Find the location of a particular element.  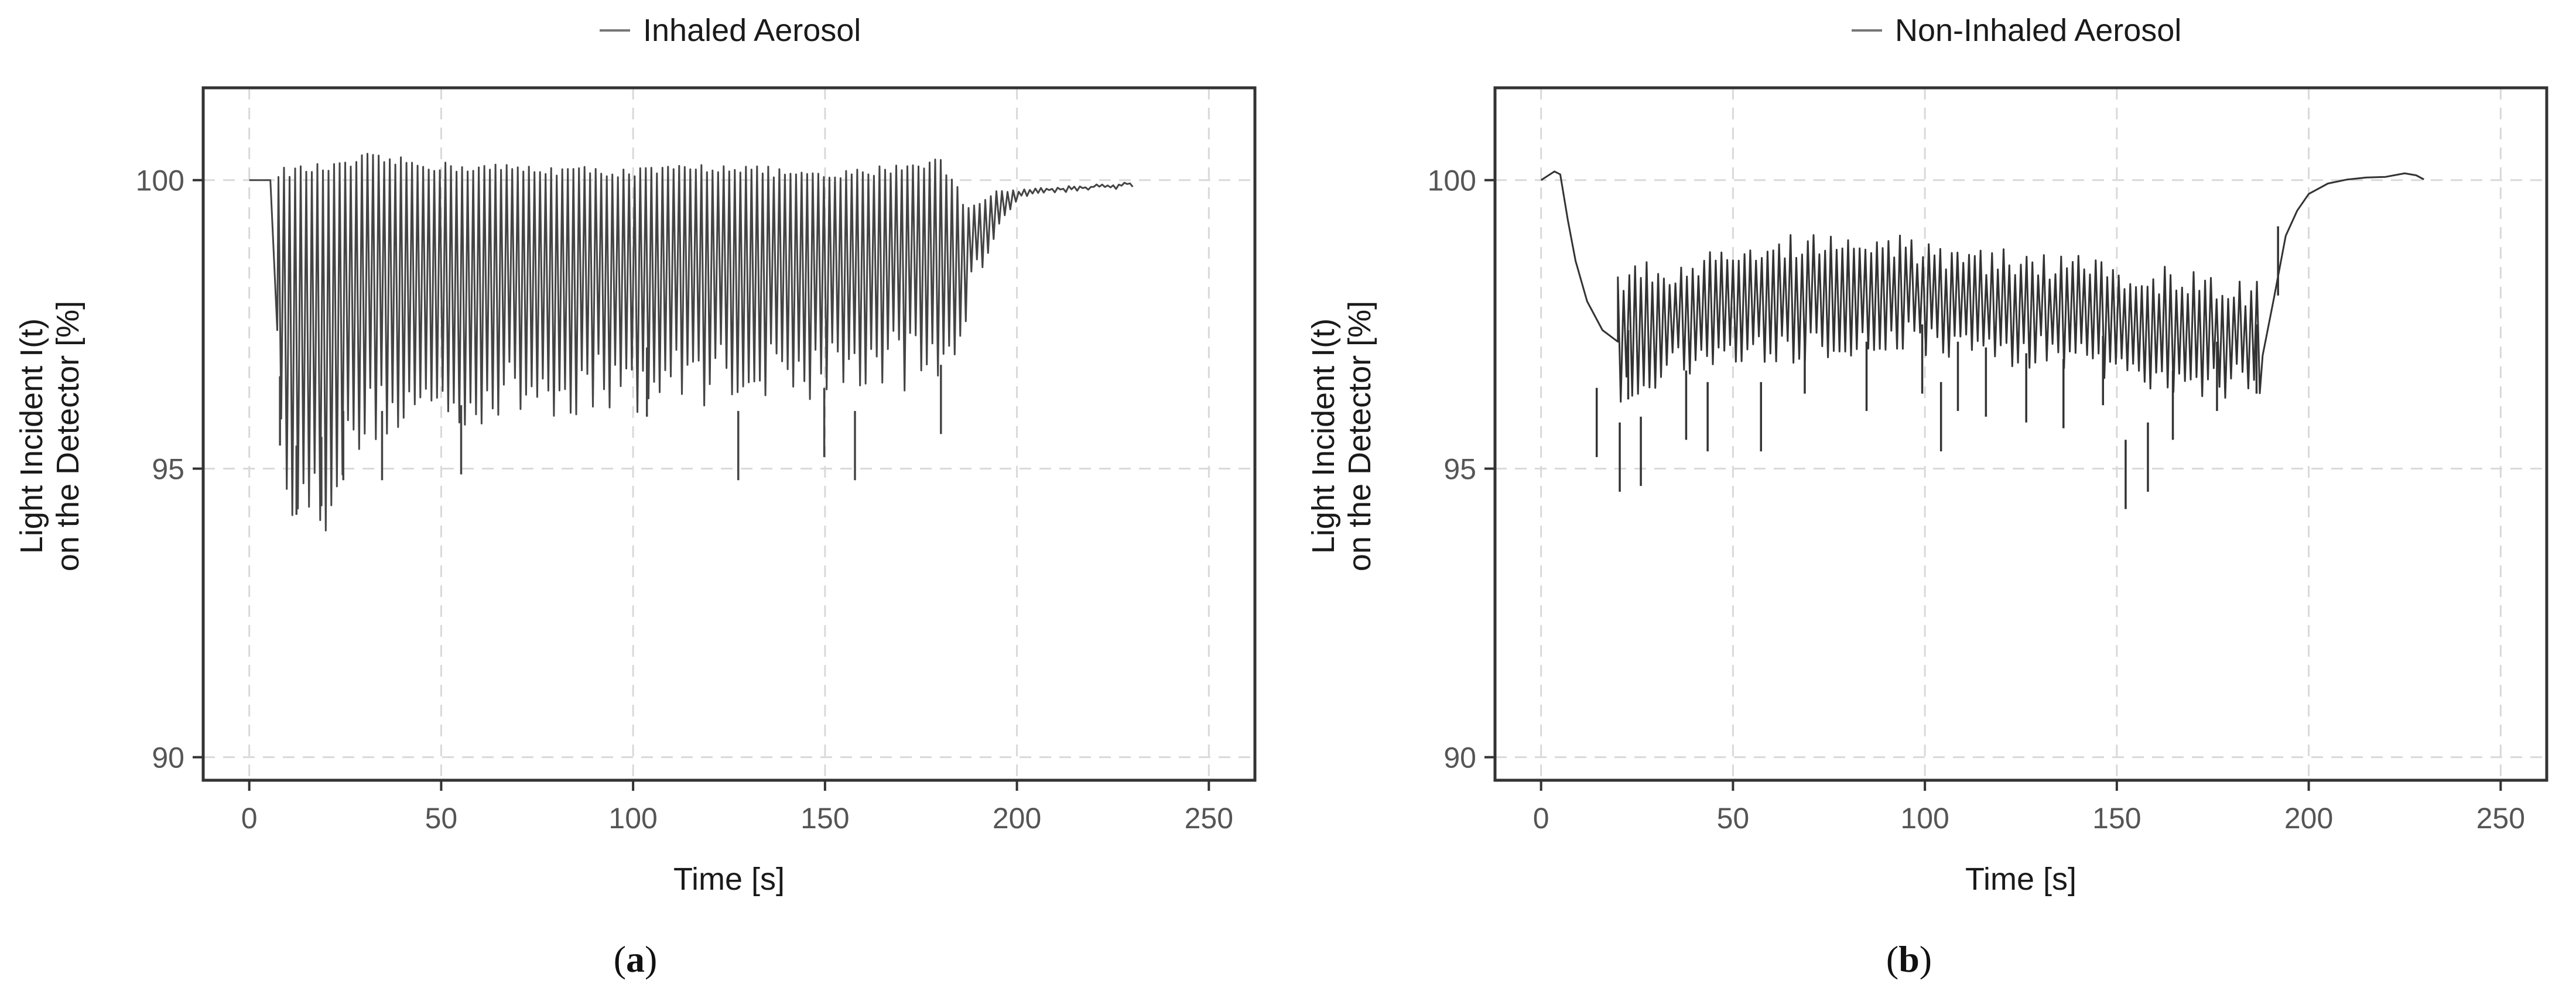

y-axis-title-b: Light Incident I(t) on the Detector [%] is located at coordinates (1341, 436).